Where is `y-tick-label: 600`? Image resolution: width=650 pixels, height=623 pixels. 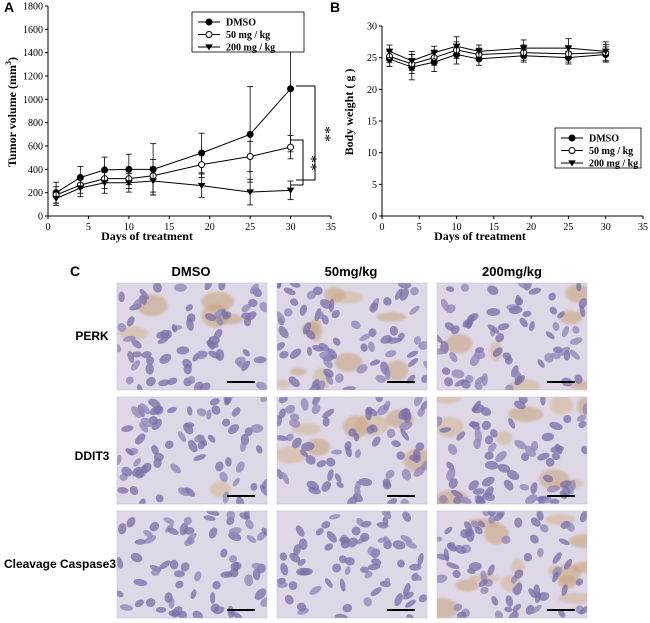
y-tick-label: 600 is located at coordinates (35, 147).